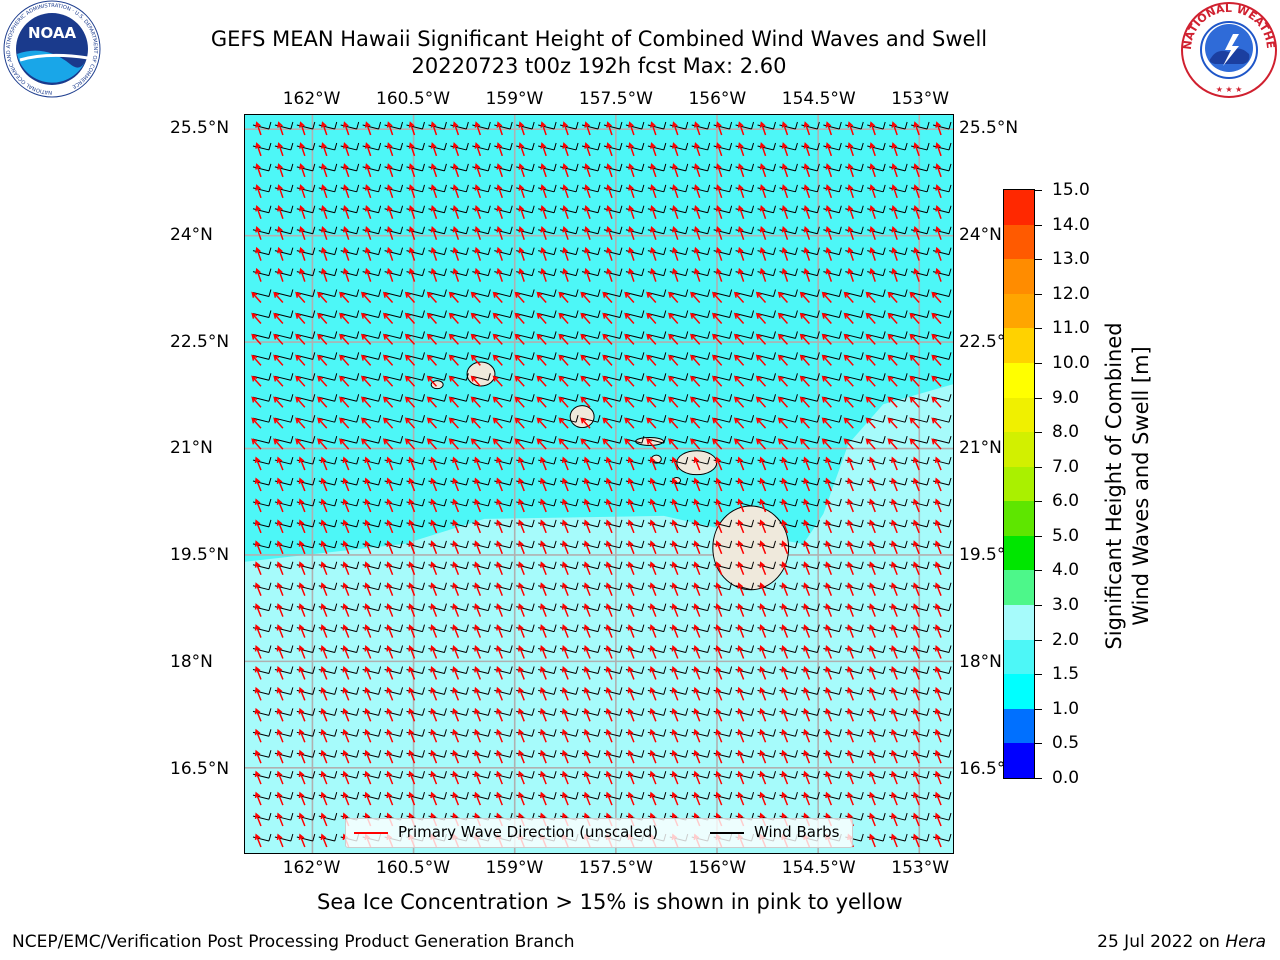  I want to click on latitude-tick-right: 24°N, so click(980, 234).